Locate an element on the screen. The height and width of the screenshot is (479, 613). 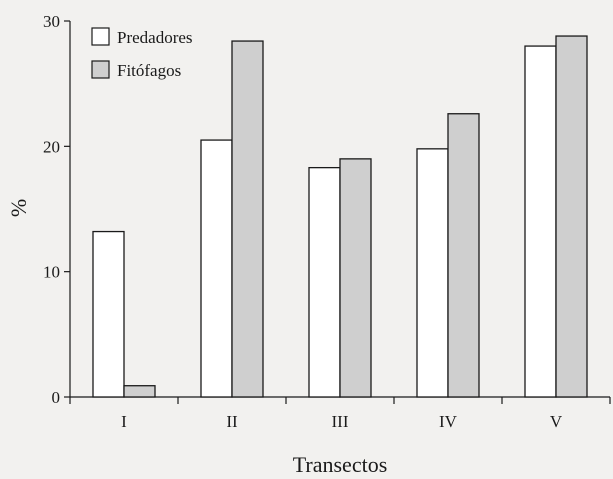
bar-fitofagos-III is located at coordinates (355, 278).